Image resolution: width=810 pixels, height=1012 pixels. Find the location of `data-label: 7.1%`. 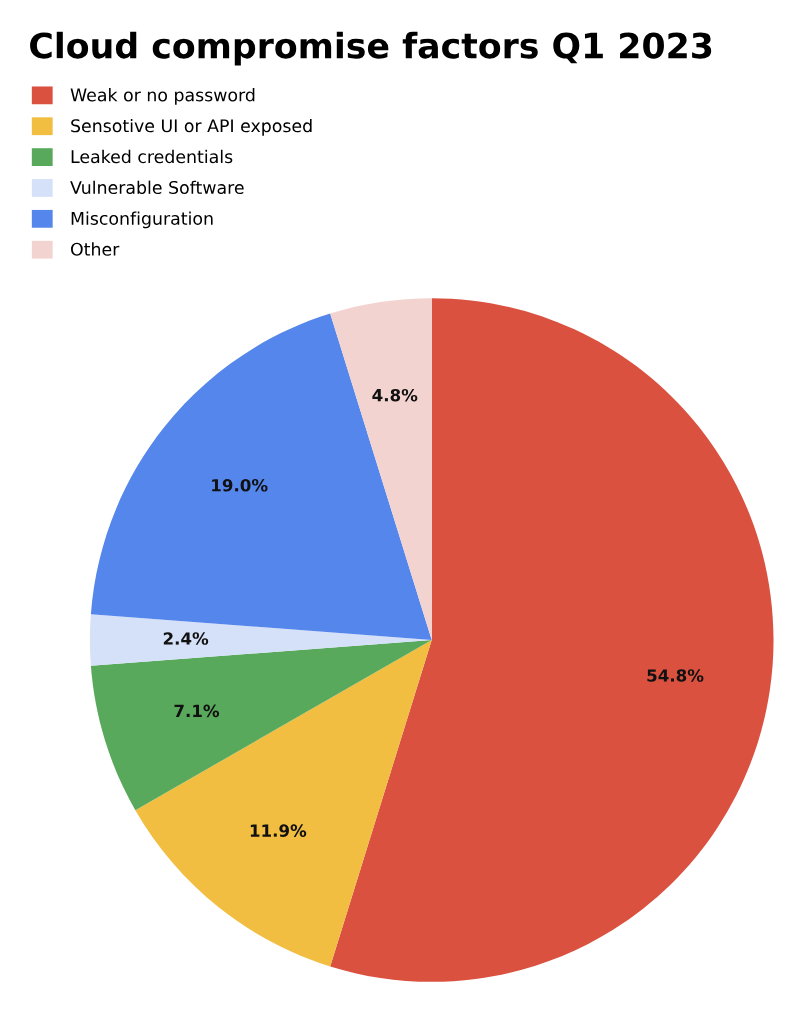

data-label: 7.1% is located at coordinates (197, 711).